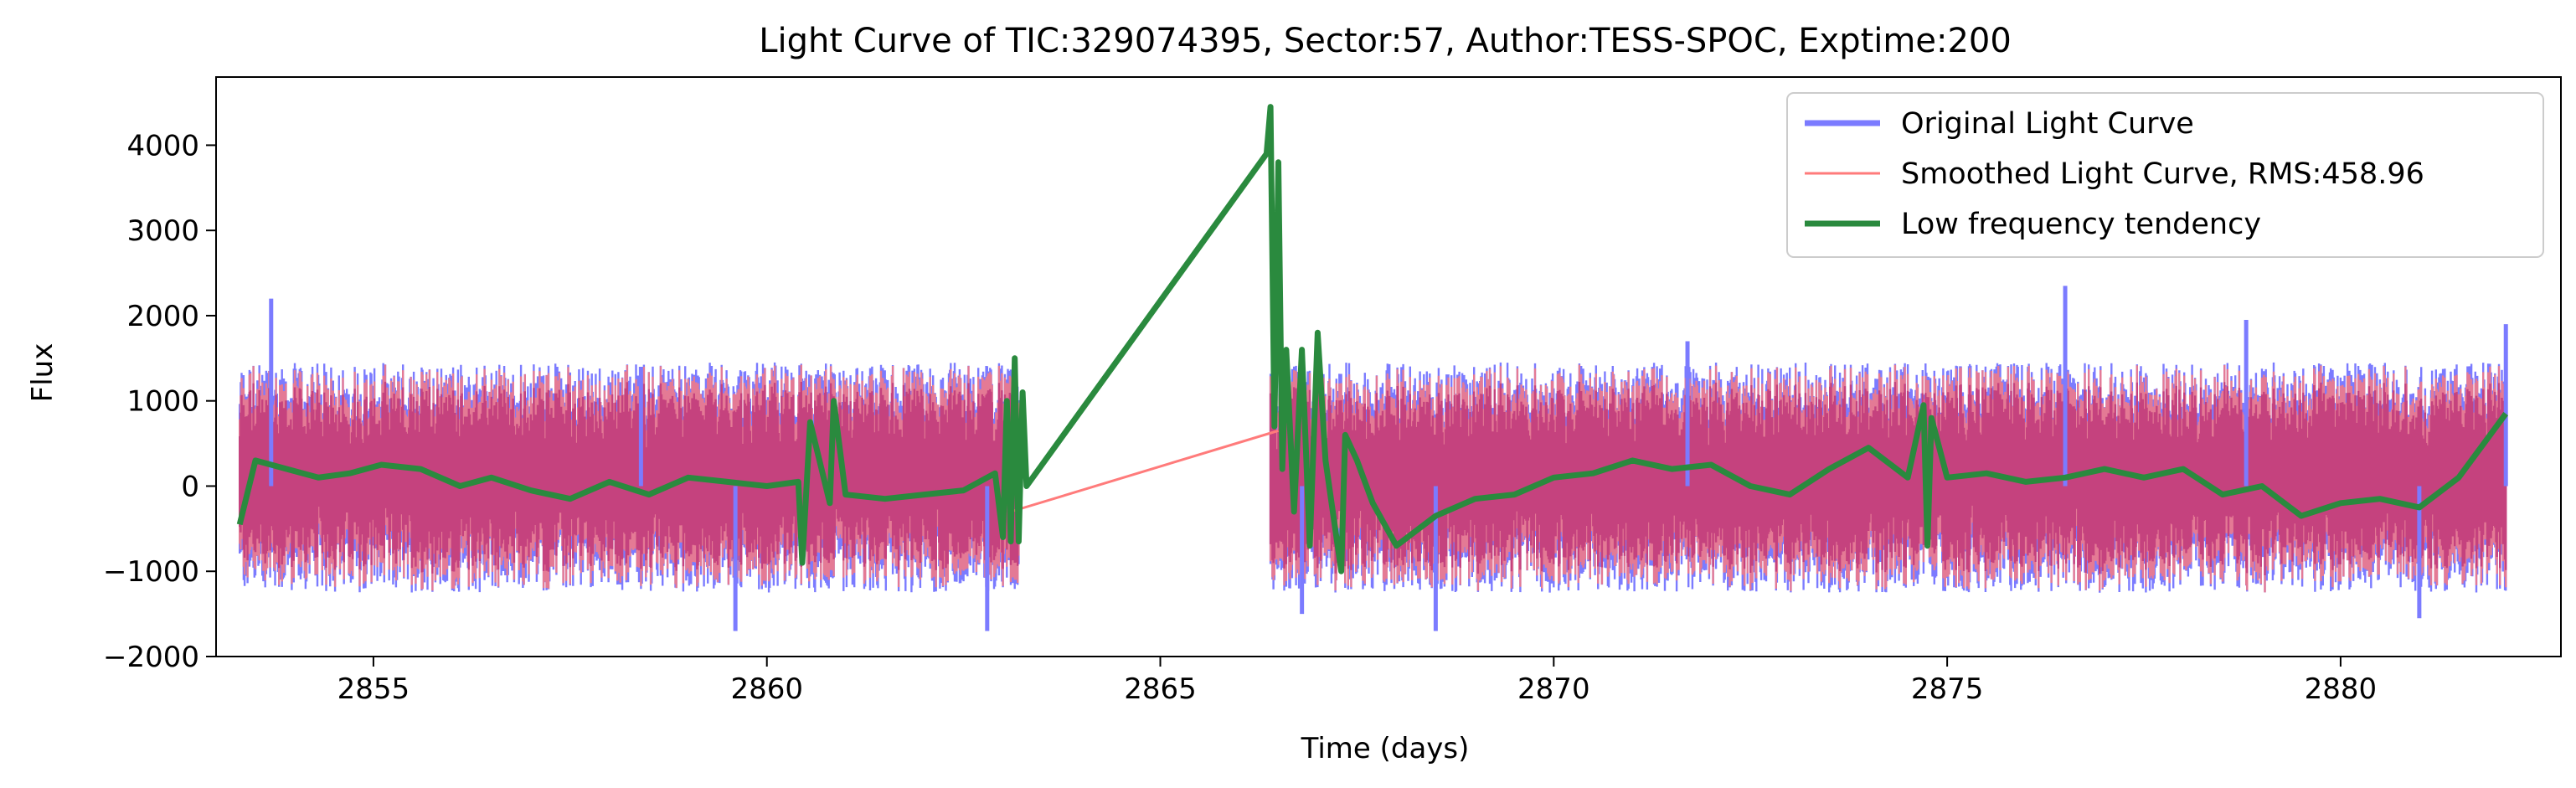 Image resolution: width=2576 pixels, height=788 pixels. I want to click on legend-label-trend: Low frequency tendency, so click(2081, 224).